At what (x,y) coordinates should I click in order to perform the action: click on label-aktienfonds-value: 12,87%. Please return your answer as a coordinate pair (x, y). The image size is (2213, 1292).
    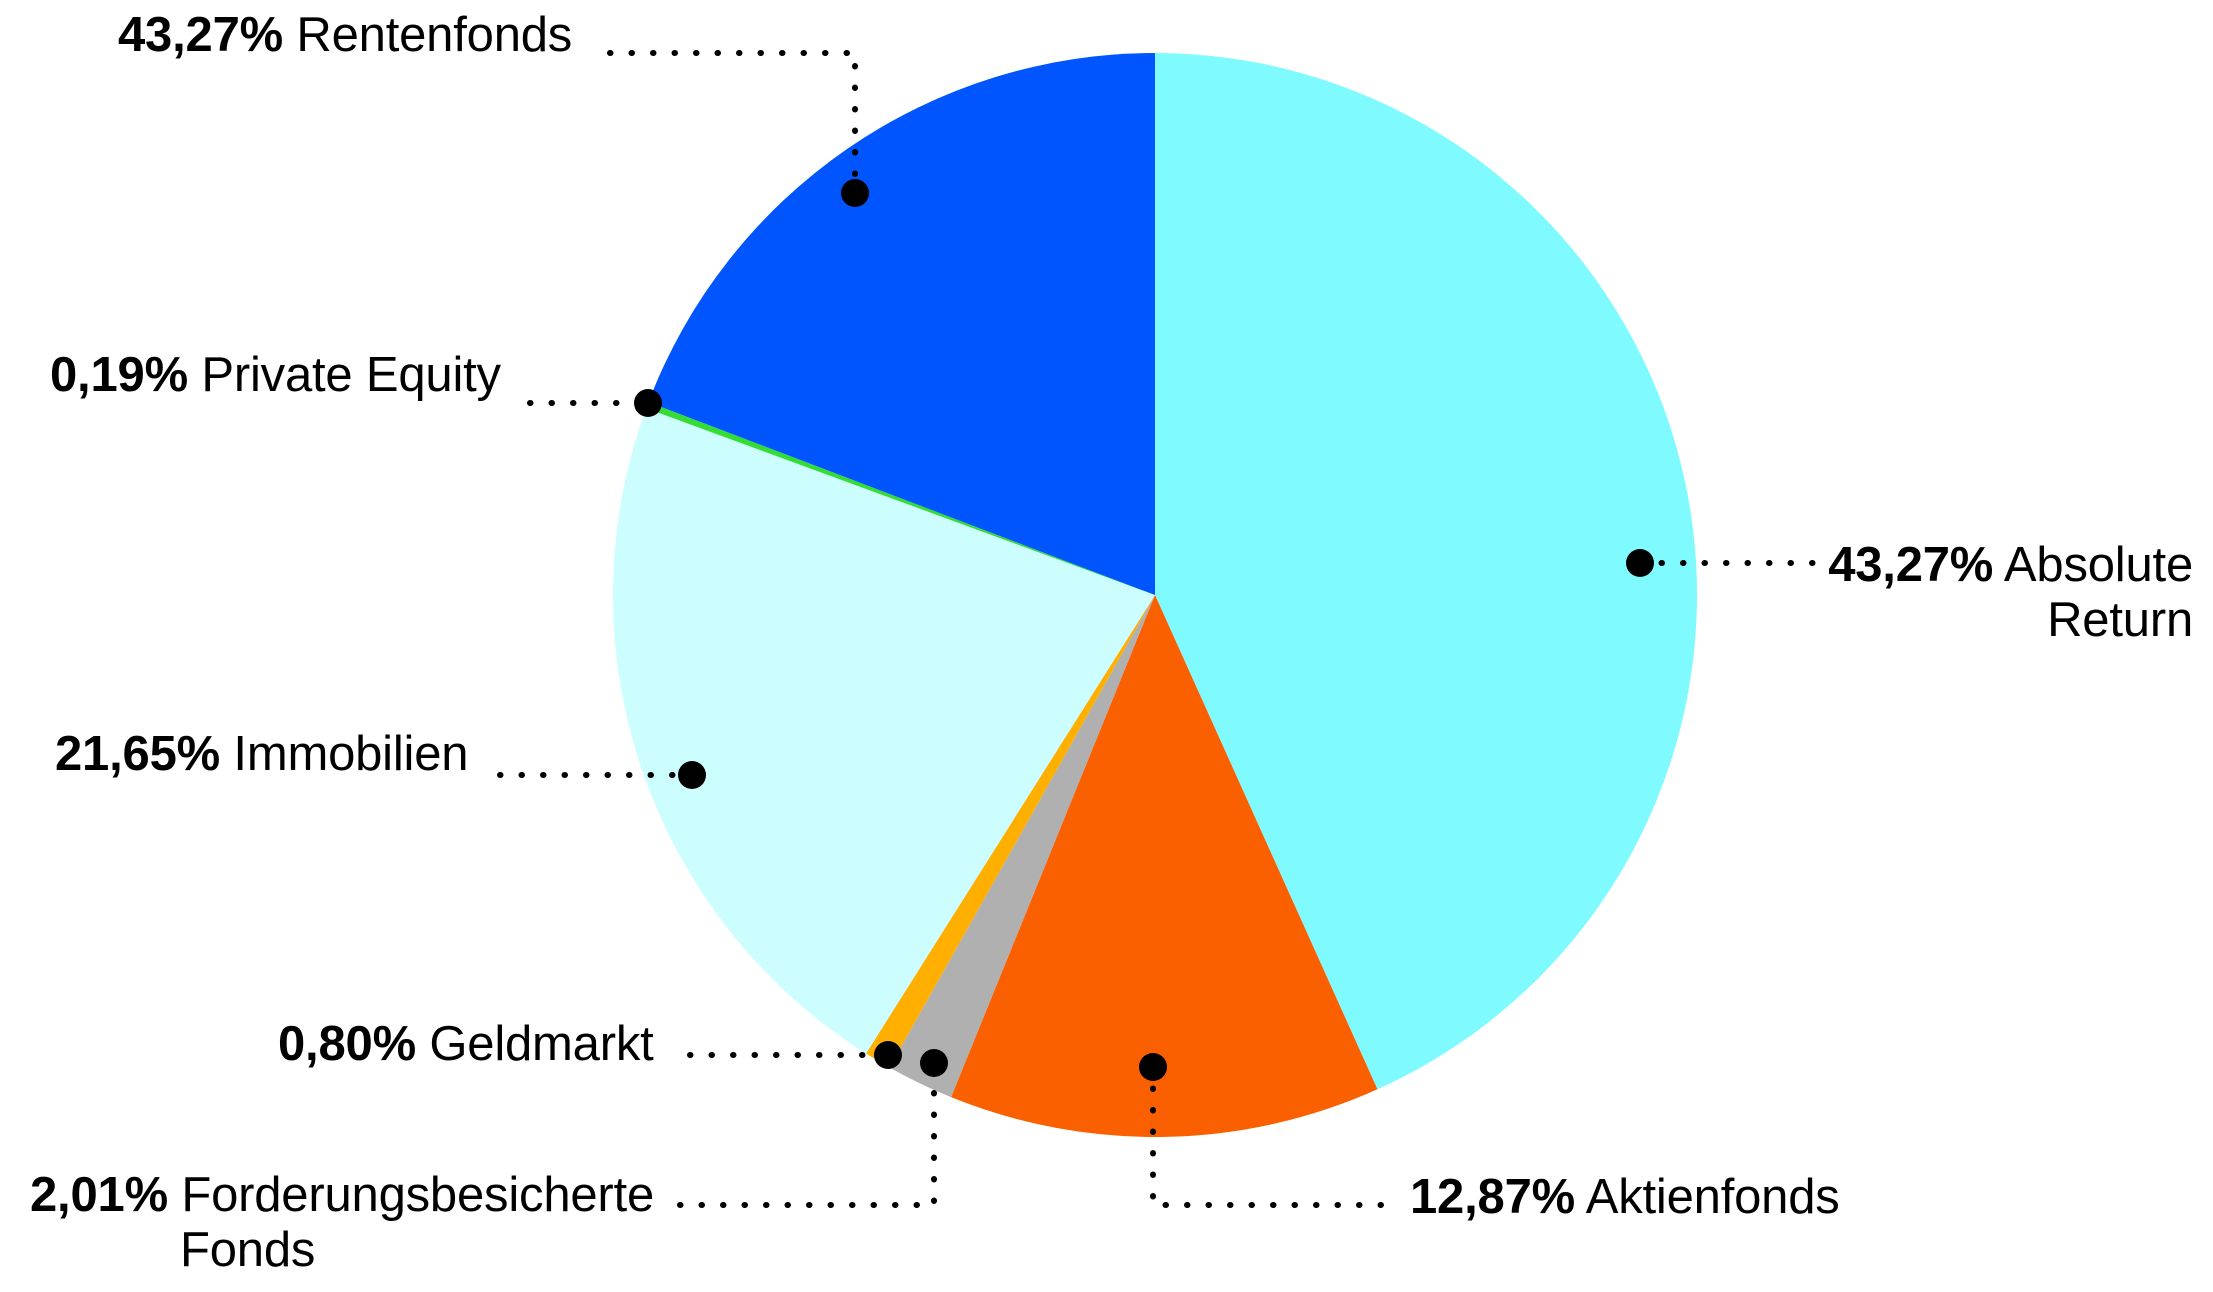
    Looking at the image, I should click on (1492, 1197).